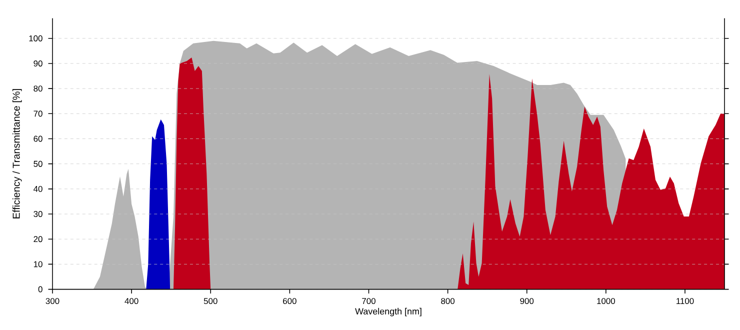  I want to click on y-tick-label: 20, so click(38, 239).